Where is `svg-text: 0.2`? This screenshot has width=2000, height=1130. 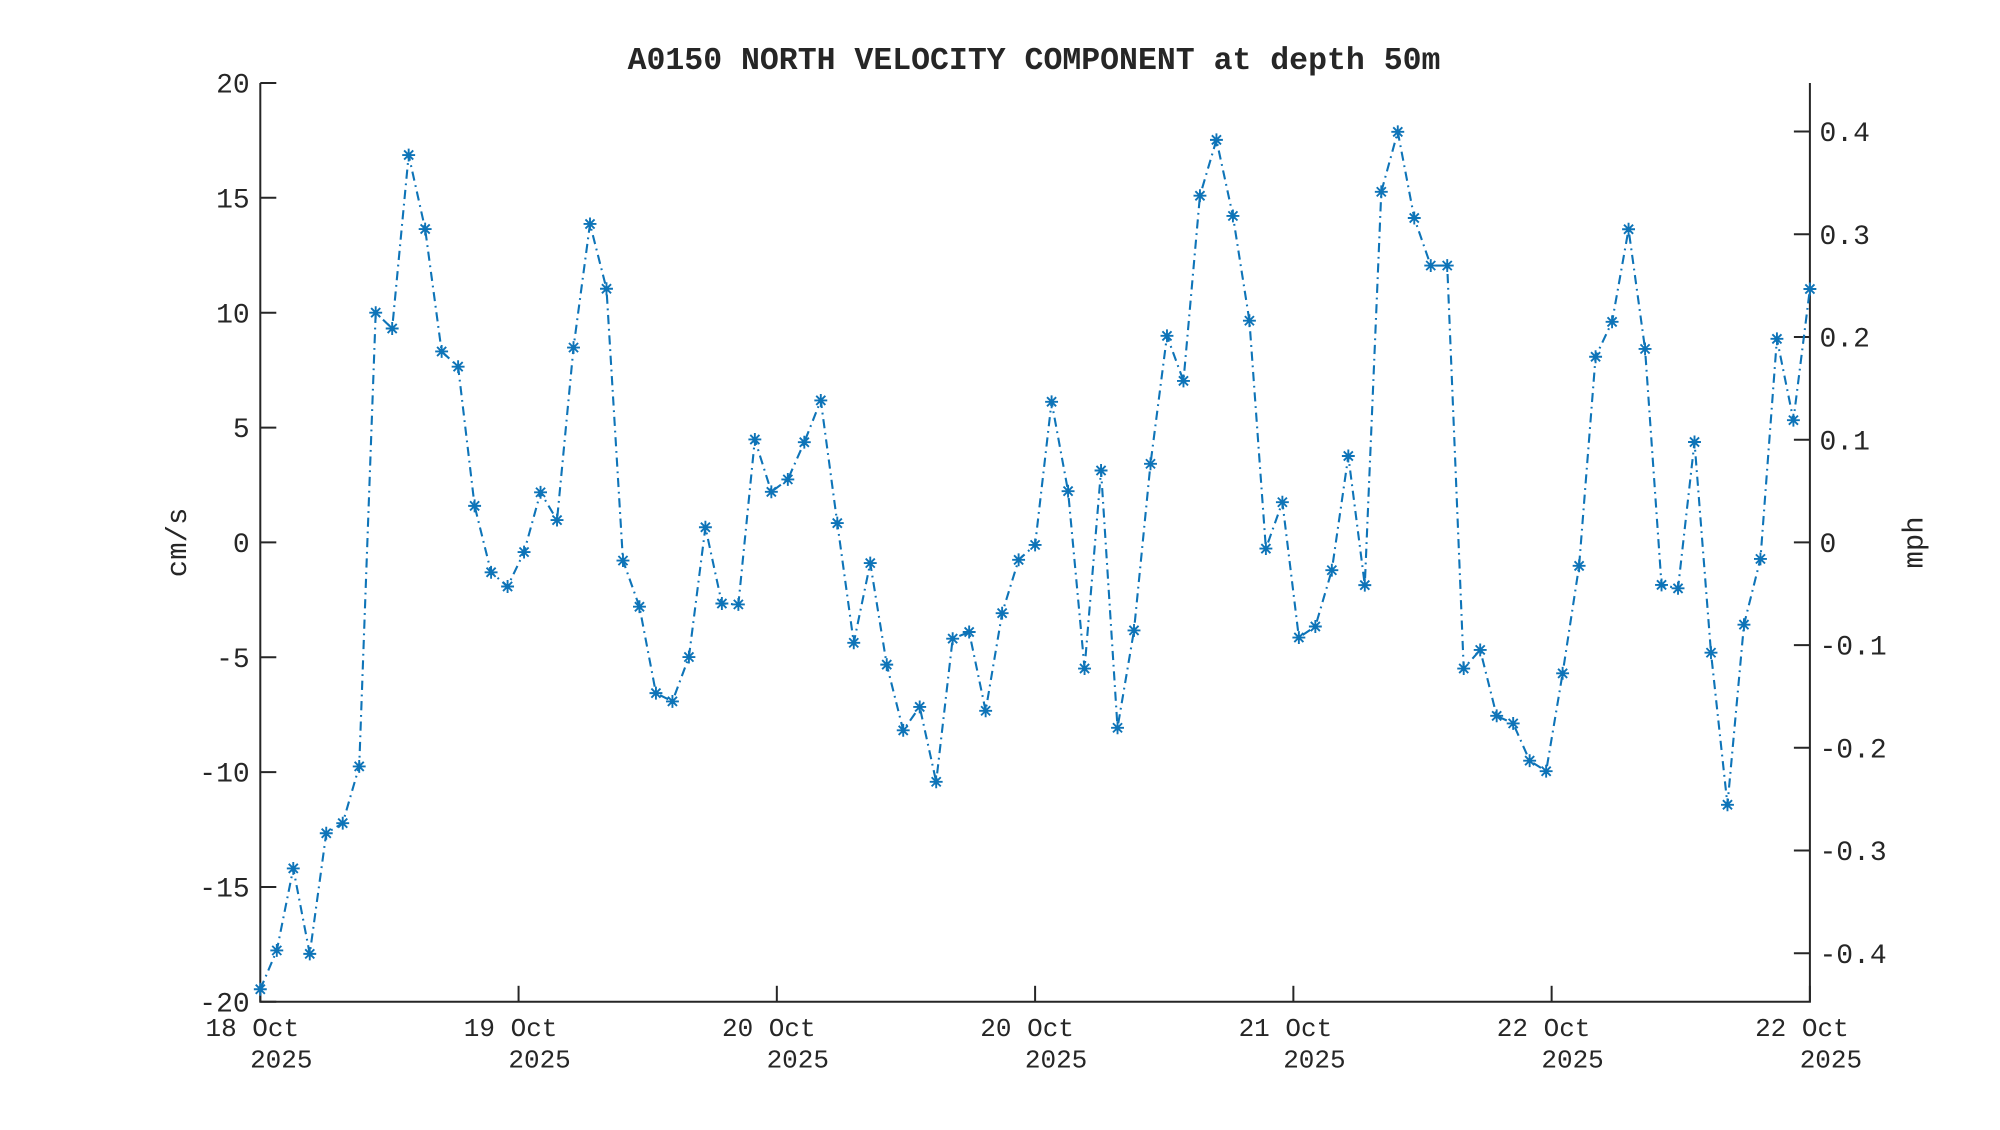
svg-text: 0.2 is located at coordinates (1845, 340).